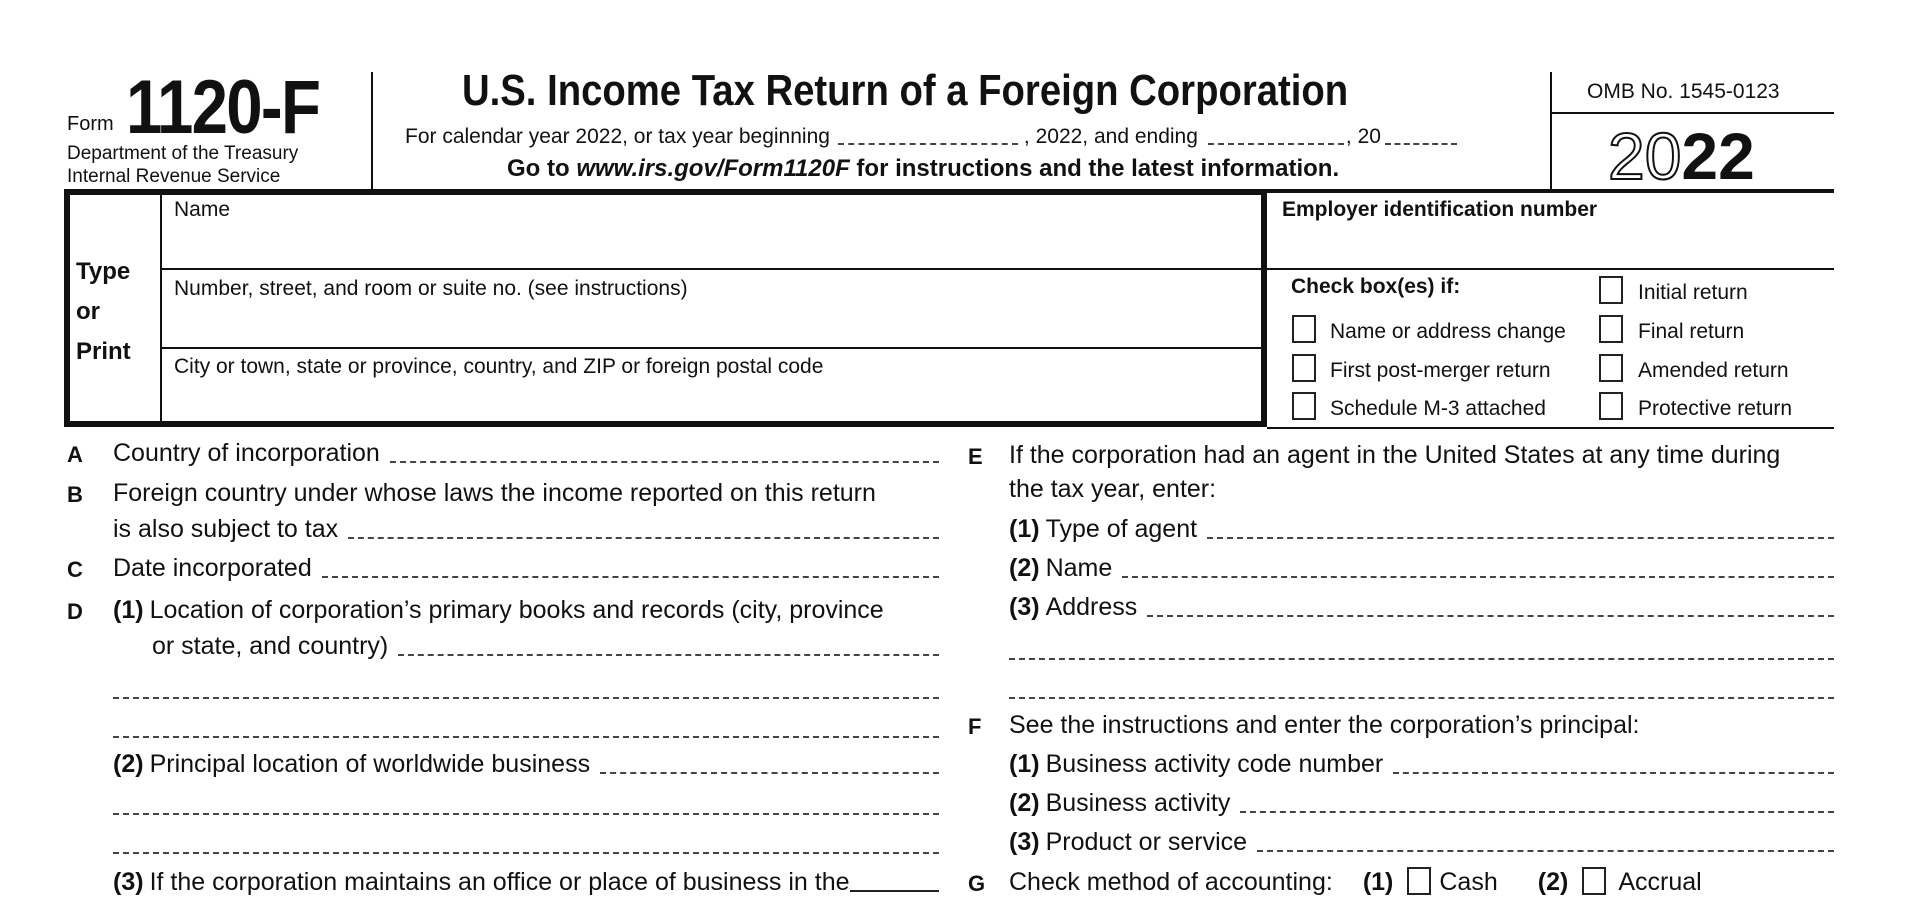 This screenshot has height=899, width=1920. I want to click on initial-return-checkbox, so click(1611, 290).